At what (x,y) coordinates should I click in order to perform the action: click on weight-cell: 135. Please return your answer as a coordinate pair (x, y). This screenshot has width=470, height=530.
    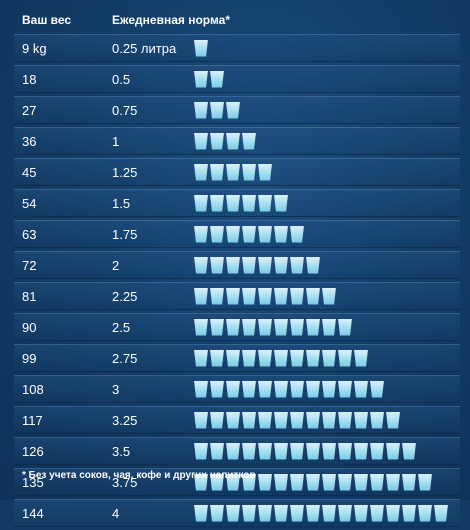
    Looking at the image, I should click on (33, 482).